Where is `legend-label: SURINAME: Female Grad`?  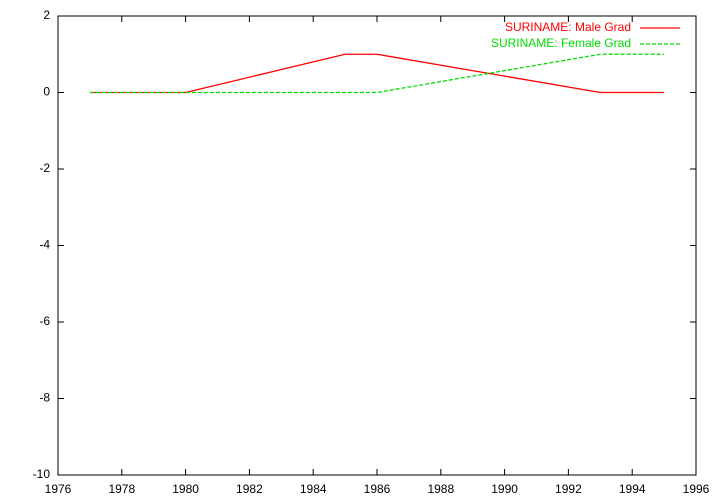 legend-label: SURINAME: Female Grad is located at coordinates (561, 43).